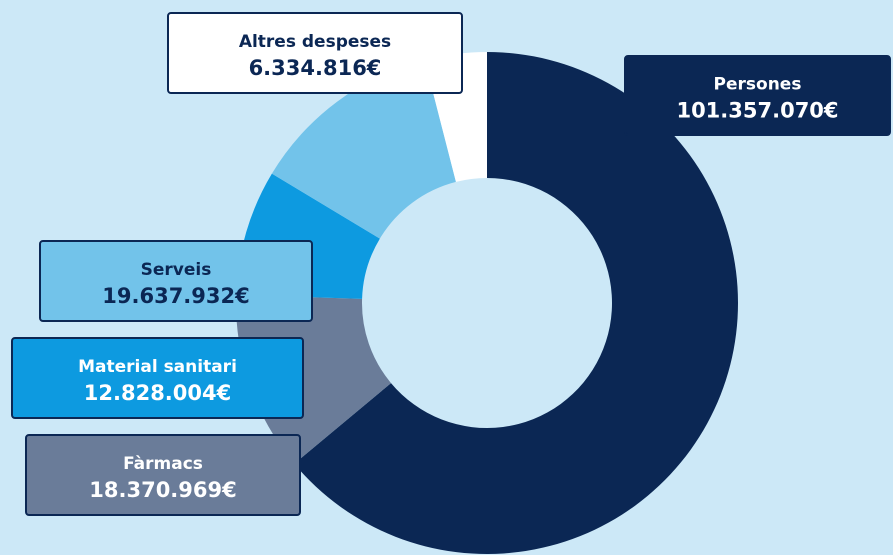 This screenshot has height=555, width=893. What do you see at coordinates (757, 110) in the screenshot?
I see `value-label: 101.357.070€` at bounding box center [757, 110].